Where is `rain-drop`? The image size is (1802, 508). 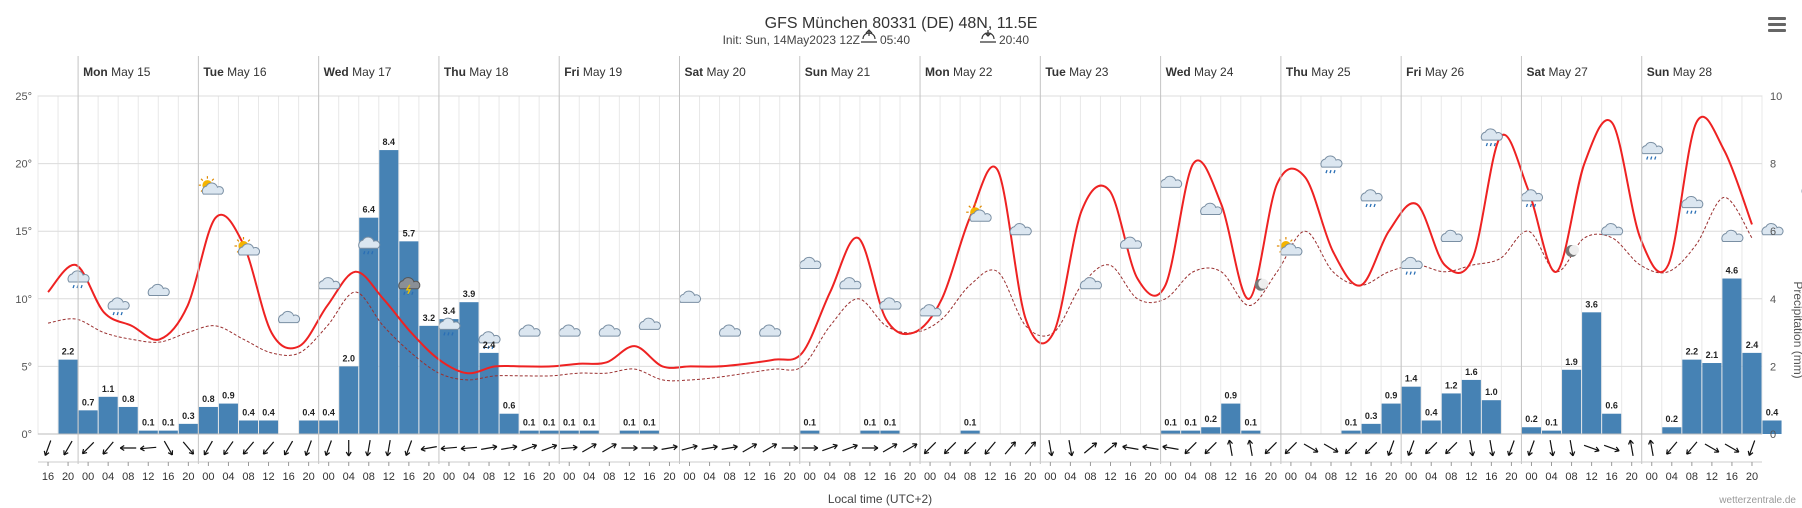 rain-drop is located at coordinates (1406, 273).